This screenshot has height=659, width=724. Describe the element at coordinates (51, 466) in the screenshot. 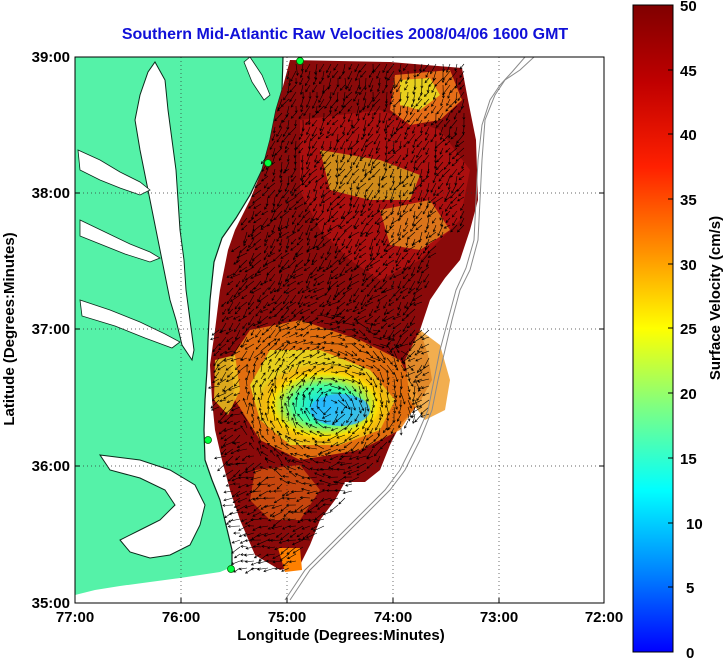

I see `y-tick-label: 36:00` at that location.